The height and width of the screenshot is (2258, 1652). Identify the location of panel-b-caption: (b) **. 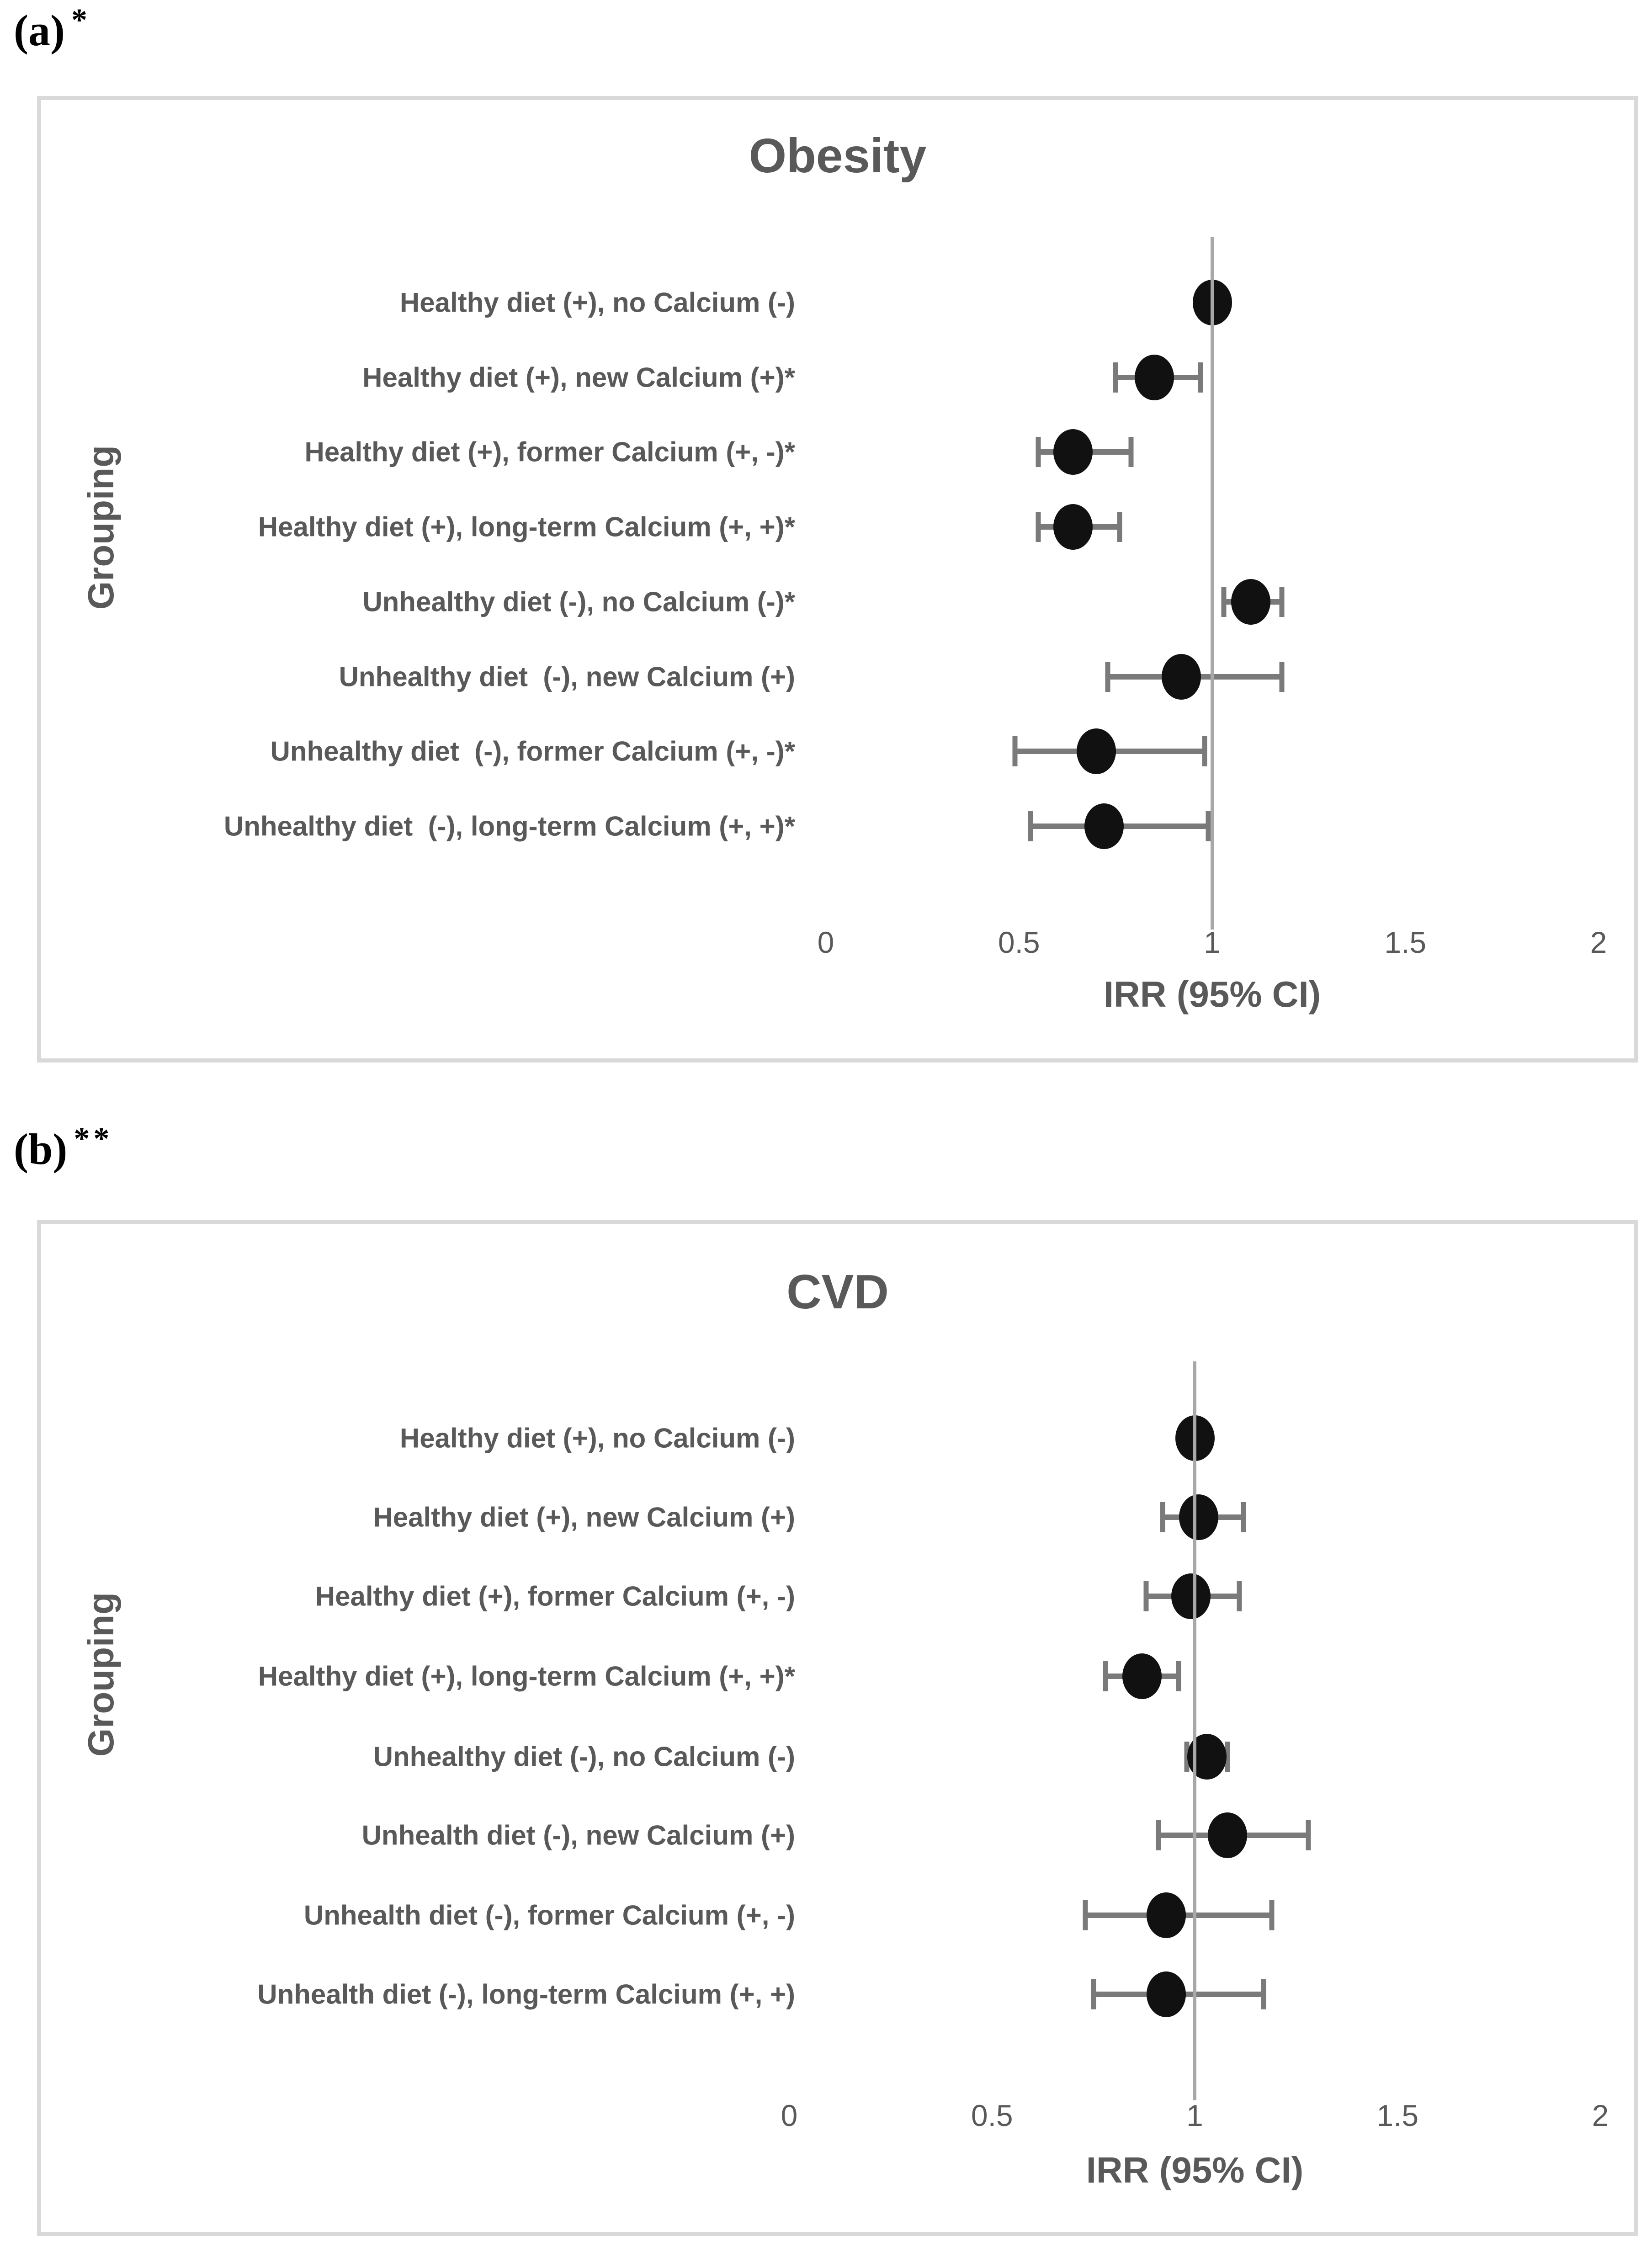
(63, 1147).